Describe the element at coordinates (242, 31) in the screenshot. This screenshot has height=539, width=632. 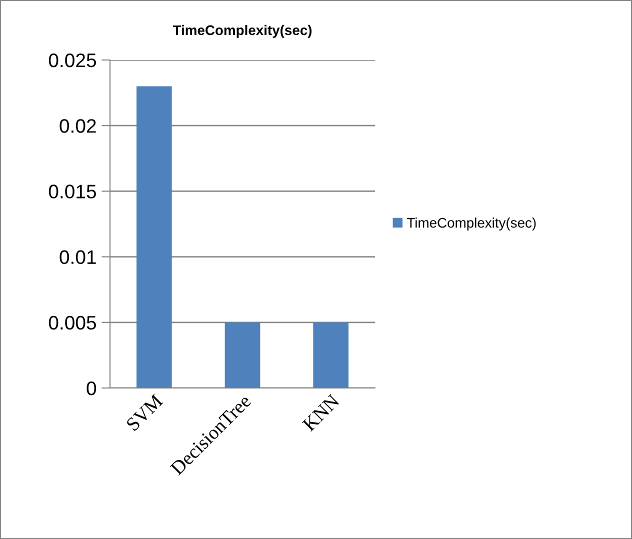
I see `chart-title: TimeComplexity(sec)` at that location.